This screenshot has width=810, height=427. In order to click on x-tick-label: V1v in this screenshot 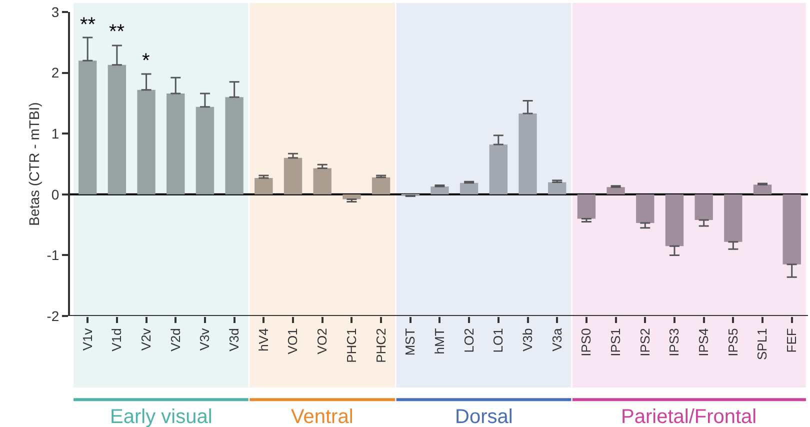, I will do `click(87, 339)`.